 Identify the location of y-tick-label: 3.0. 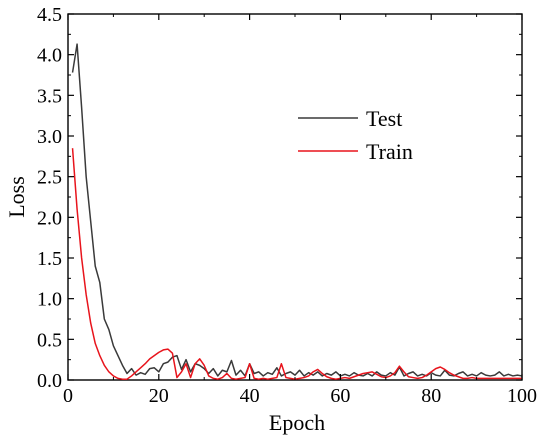
(49, 137).